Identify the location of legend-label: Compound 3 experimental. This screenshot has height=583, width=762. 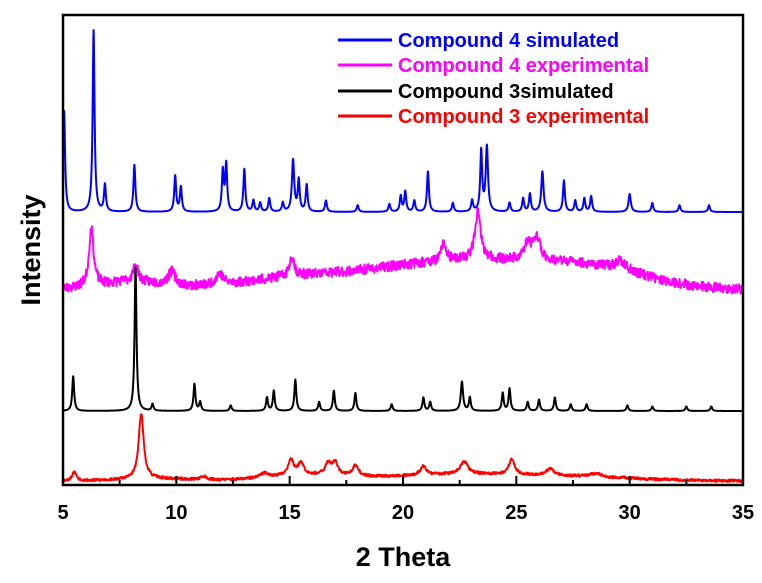
(523, 117).